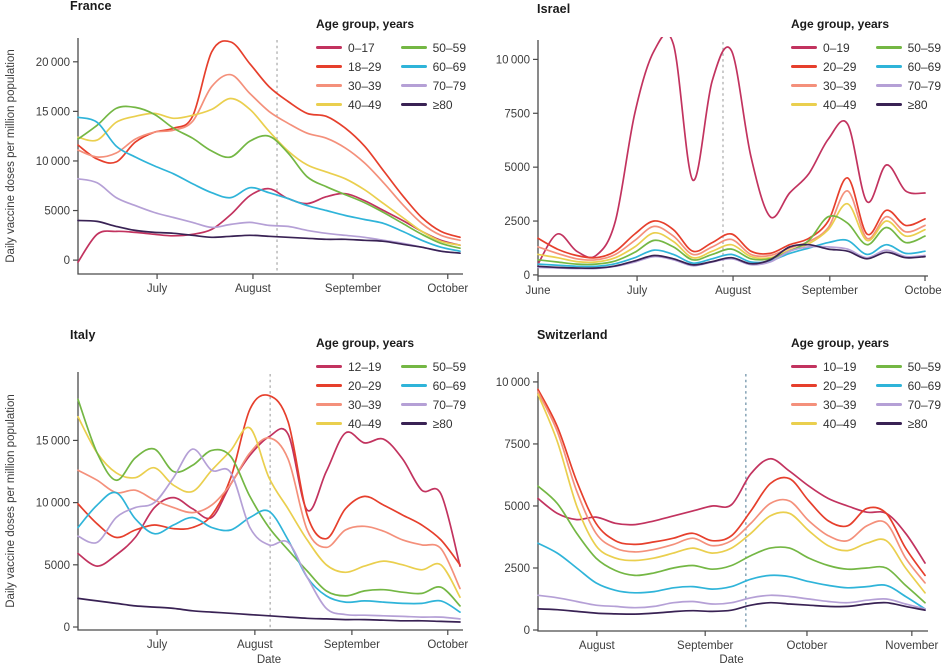  I want to click on legend-item: 10–19, so click(833, 366).